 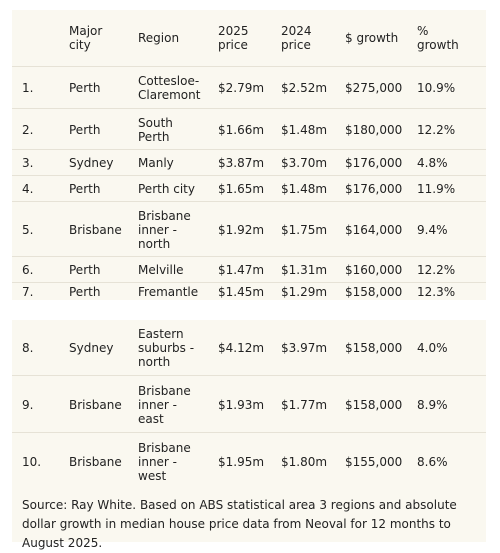 I want to click on percent-growth-cell: 12.3%, so click(x=436, y=292).